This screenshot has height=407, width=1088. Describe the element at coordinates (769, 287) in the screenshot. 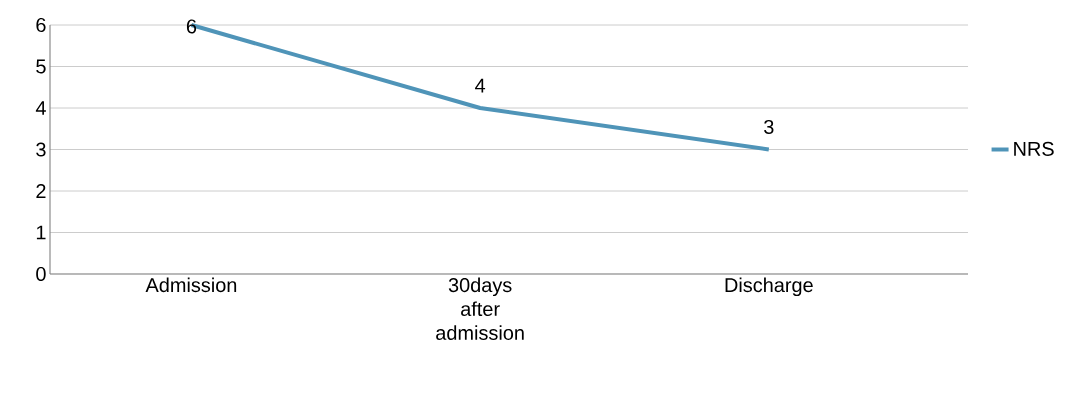

I see `x-tick-label: Discharge` at that location.